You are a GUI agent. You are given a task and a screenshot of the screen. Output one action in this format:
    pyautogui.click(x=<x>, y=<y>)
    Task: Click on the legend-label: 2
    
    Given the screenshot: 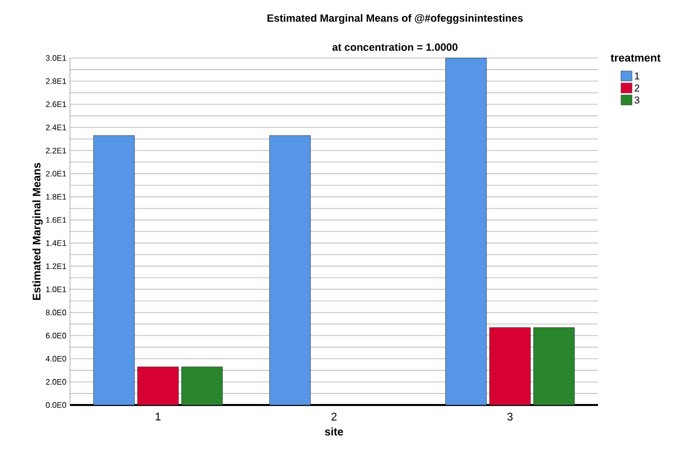 What is the action you would take?
    pyautogui.click(x=637, y=88)
    